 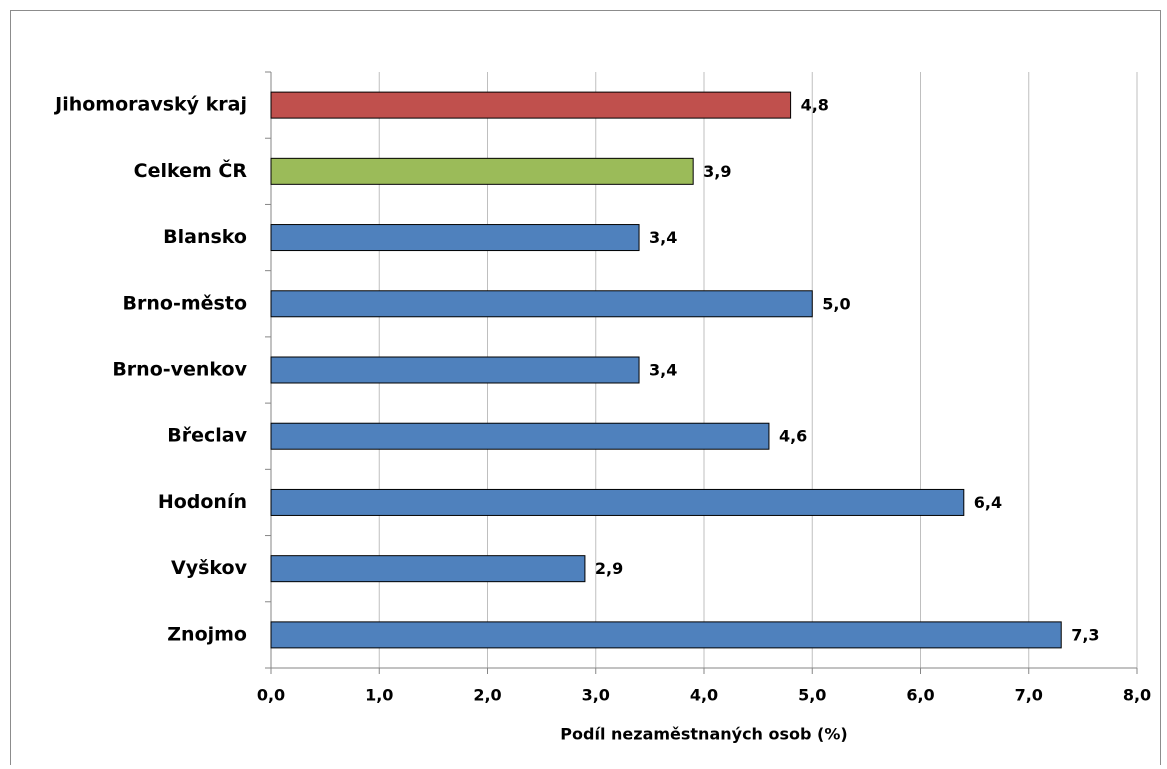 What do you see at coordinates (609, 568) in the screenshot?
I see `value-label: 2,9` at bounding box center [609, 568].